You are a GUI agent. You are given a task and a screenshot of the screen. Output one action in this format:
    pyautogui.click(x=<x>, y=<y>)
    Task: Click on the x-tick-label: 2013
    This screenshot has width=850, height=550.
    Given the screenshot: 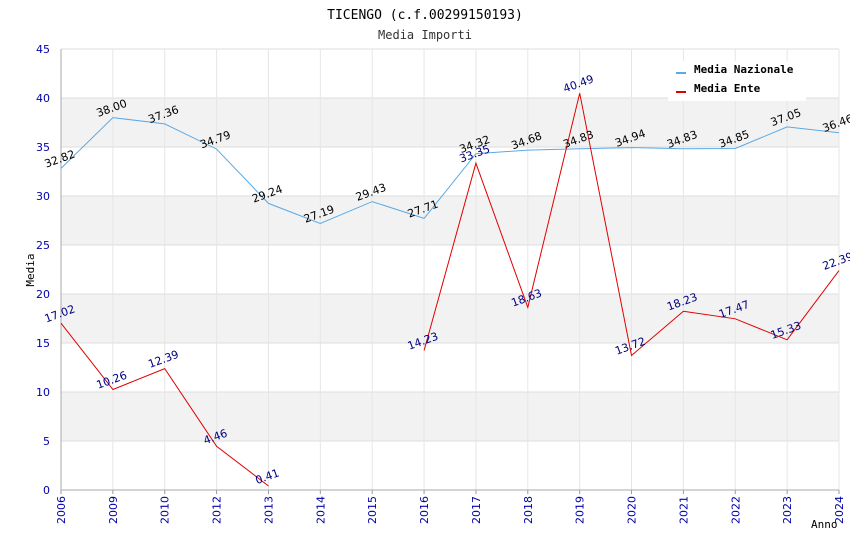 What is the action you would take?
    pyautogui.click(x=268, y=510)
    